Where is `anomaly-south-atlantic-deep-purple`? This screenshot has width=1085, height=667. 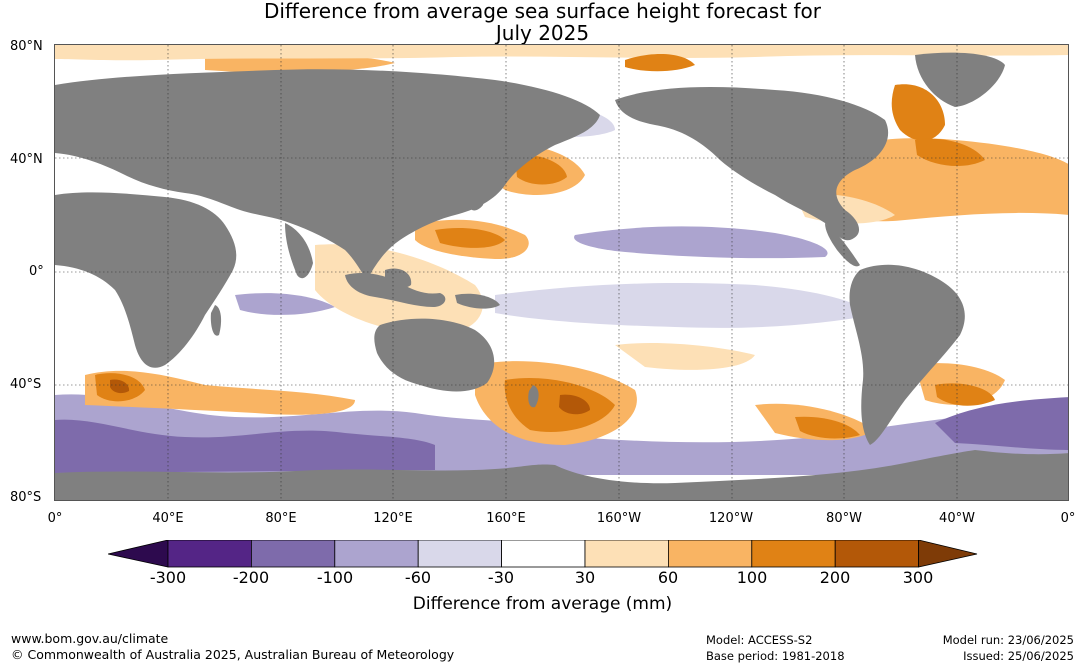
anomaly-south-atlantic-deep-purple is located at coordinates (1001, 423).